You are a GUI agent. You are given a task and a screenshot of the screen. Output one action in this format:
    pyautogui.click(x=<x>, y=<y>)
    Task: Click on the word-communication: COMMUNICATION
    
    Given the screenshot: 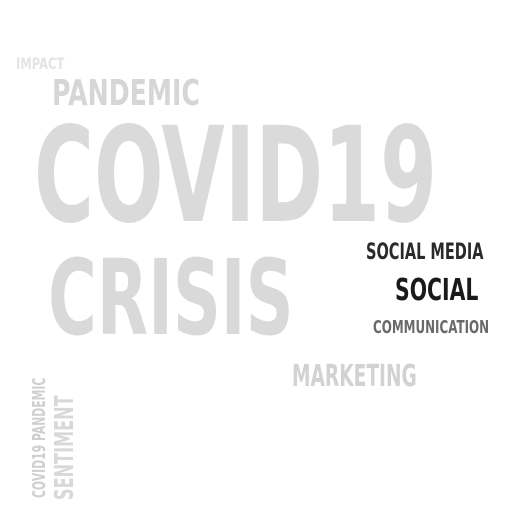 What is the action you would take?
    pyautogui.click(x=431, y=327)
    